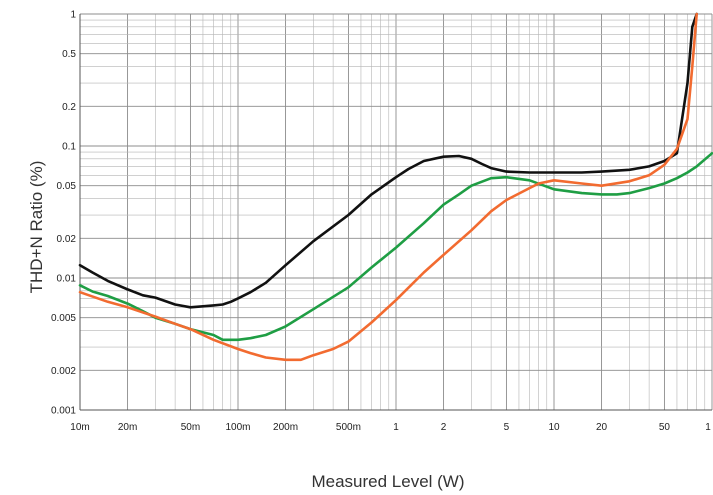  Describe the element at coordinates (63, 213) in the screenshot. I see `y-tick-labels: 0.001 0.002 0.005 0.01 0.02 0.05 0.1 0.2 0.5 1` at that location.